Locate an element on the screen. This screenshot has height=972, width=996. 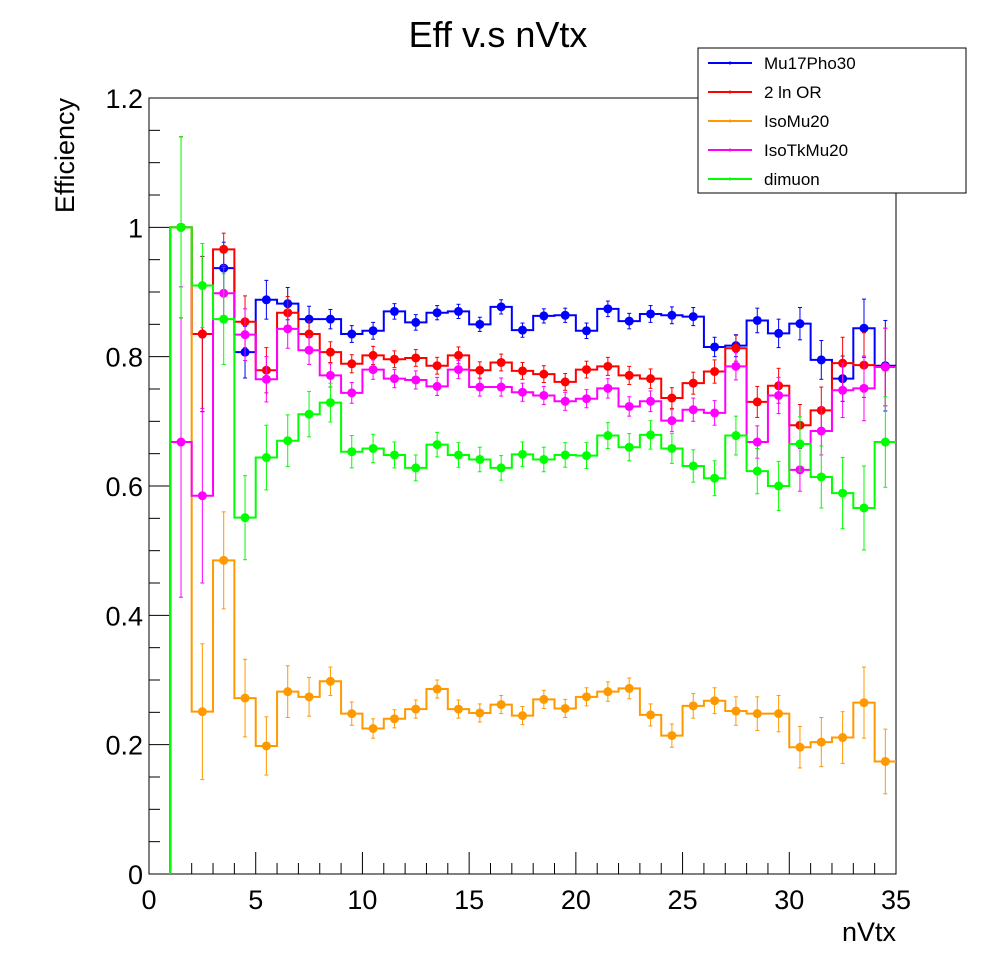
x-tick-label: 0 is located at coordinates (148, 900).